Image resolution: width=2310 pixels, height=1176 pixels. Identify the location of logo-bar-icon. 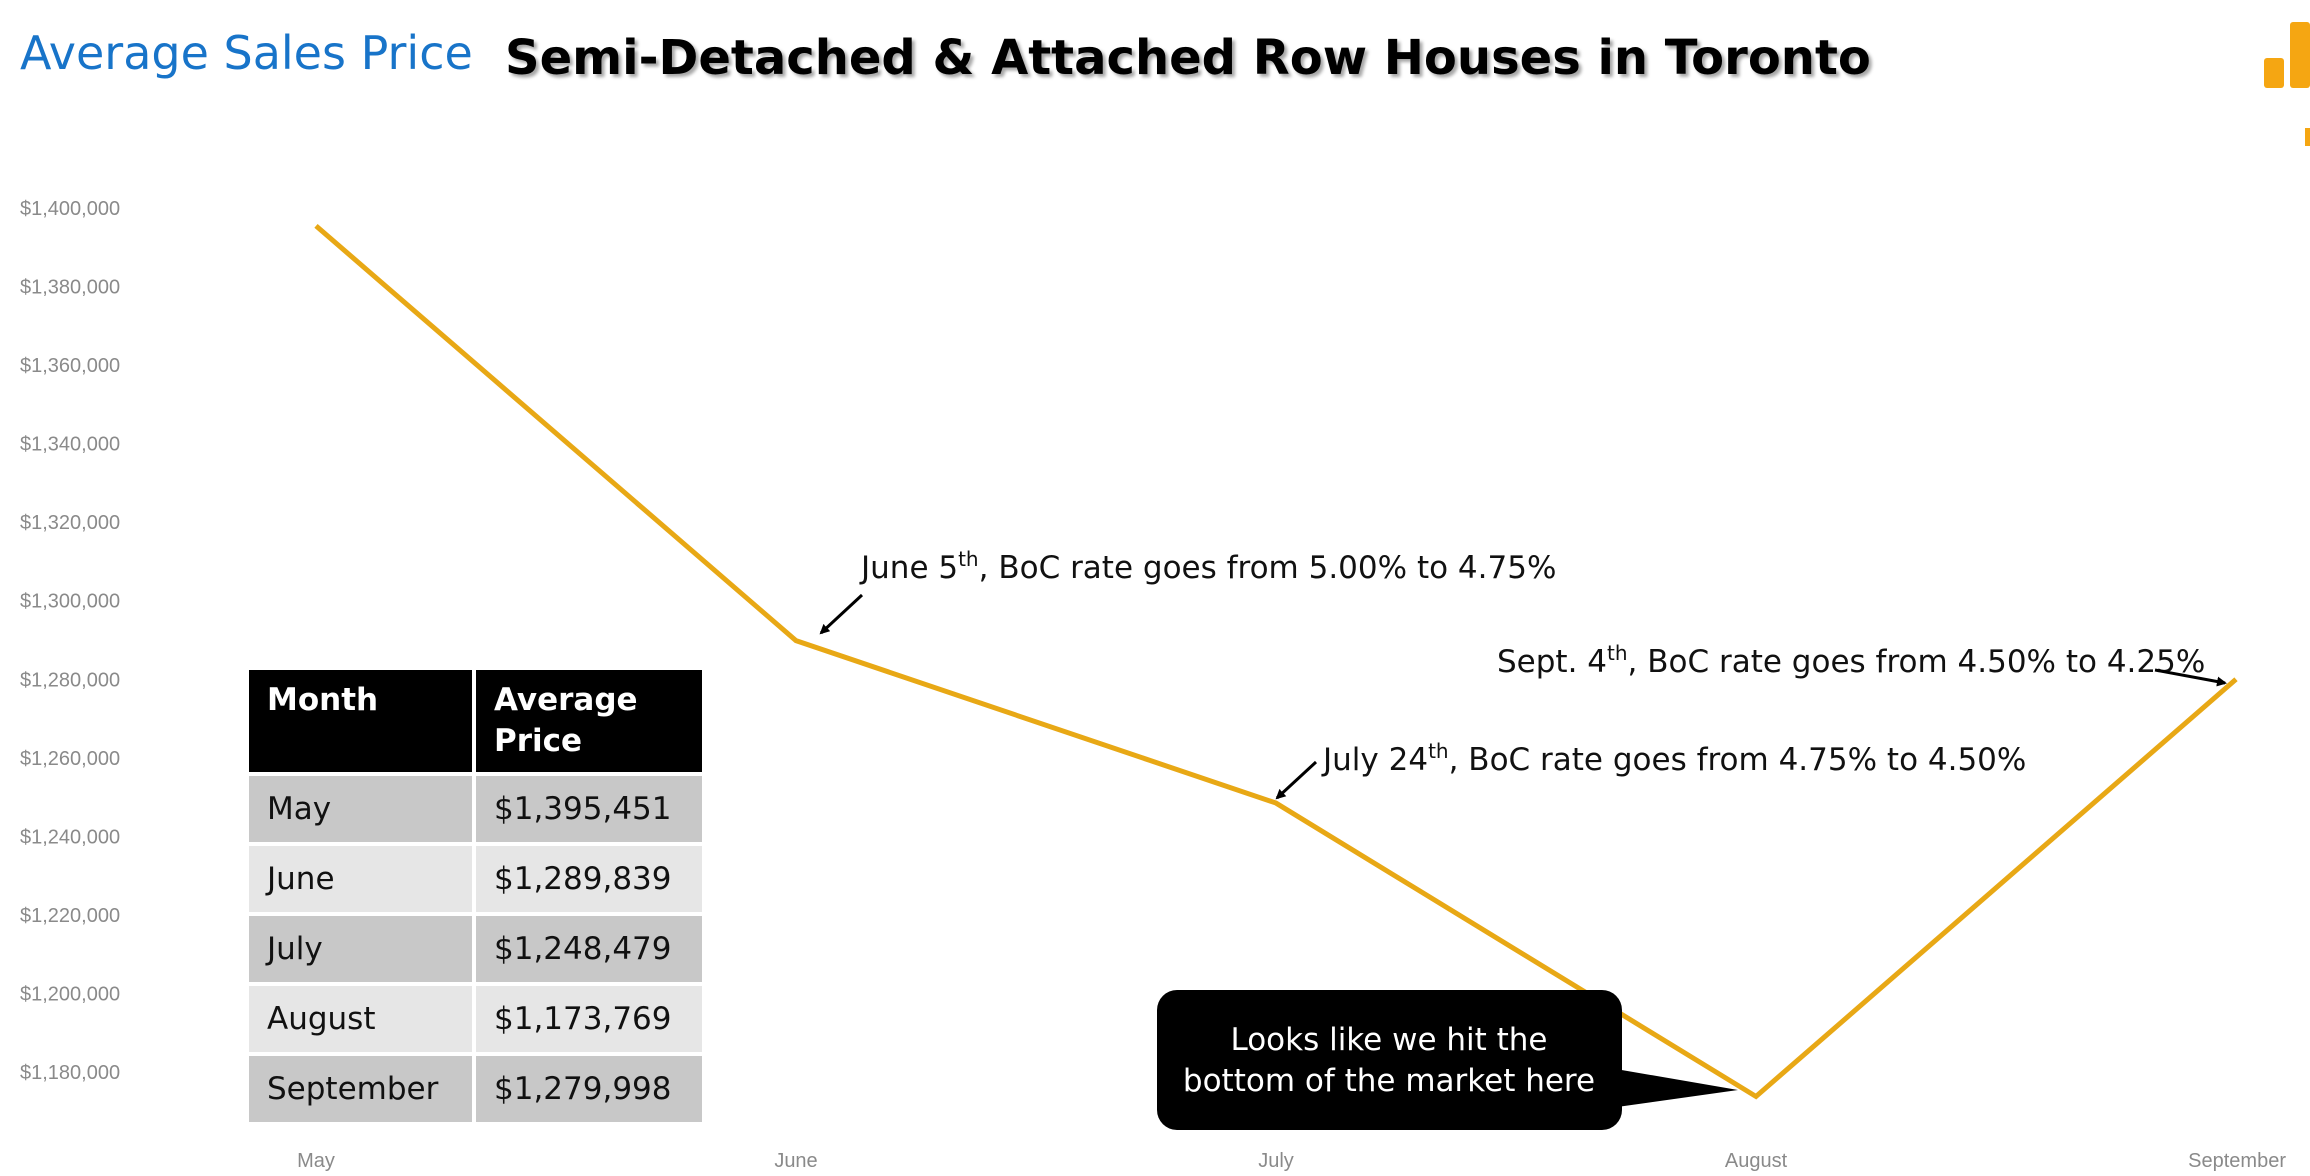
(2287, 84).